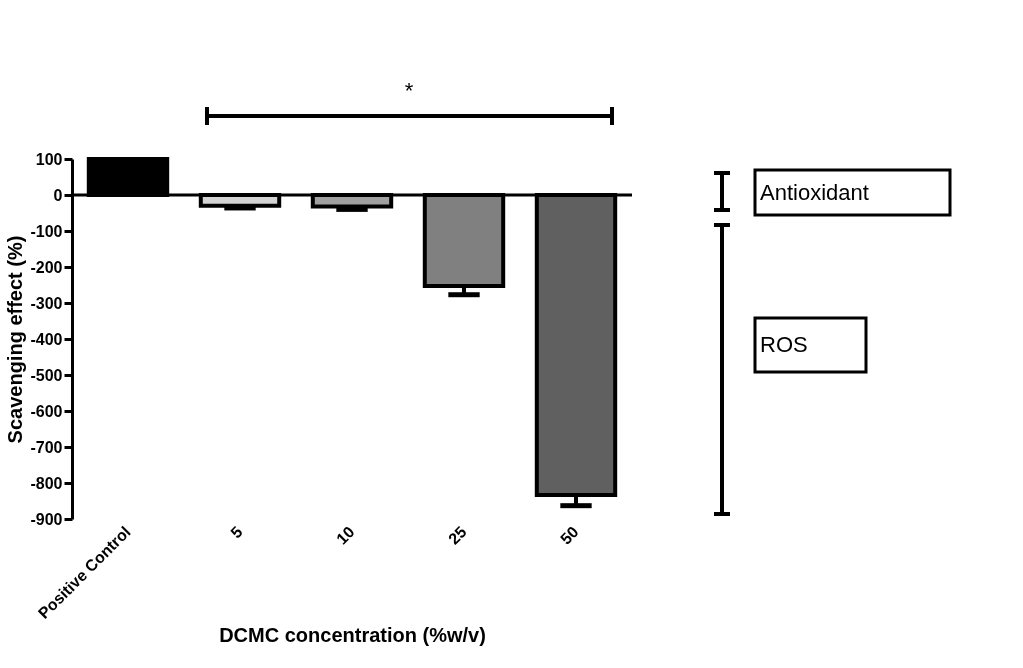 The image size is (1023, 668). I want to click on y-tick-label: -600, so click(46, 411).